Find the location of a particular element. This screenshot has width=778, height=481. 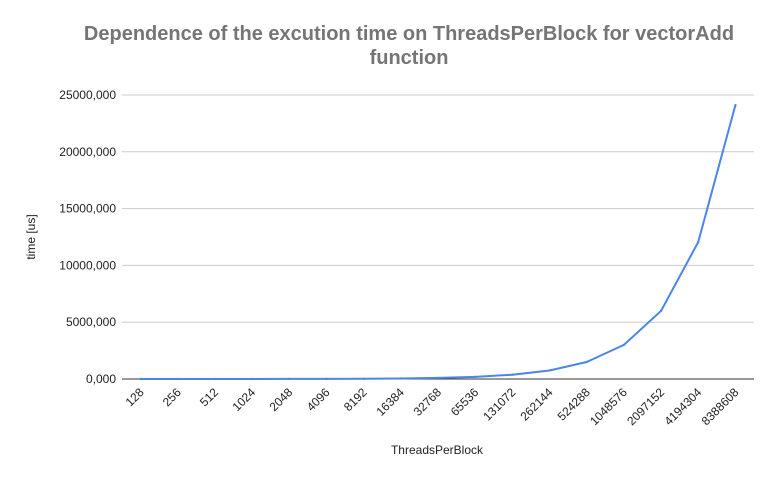

x-tick-label: 2097152 is located at coordinates (645, 406).